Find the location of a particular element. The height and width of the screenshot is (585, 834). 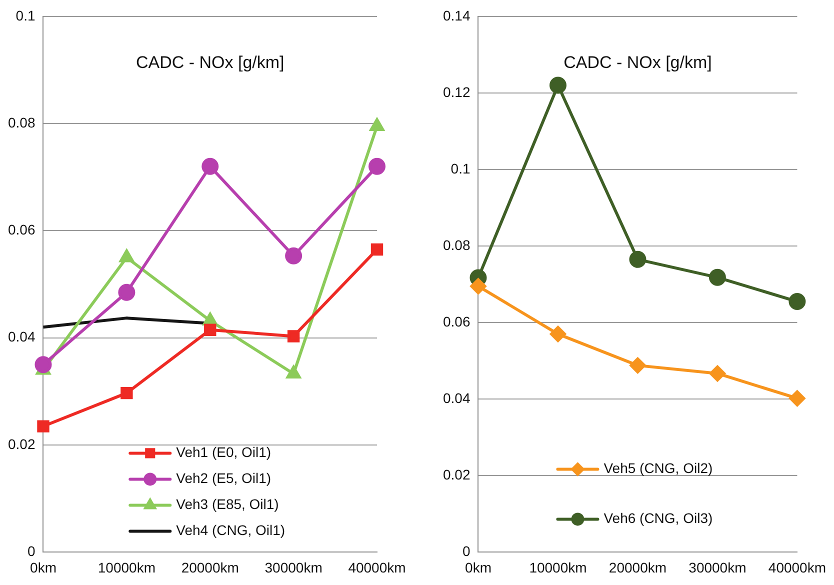

legend-label: Veh4 (CNG, Oil1) is located at coordinates (231, 530).